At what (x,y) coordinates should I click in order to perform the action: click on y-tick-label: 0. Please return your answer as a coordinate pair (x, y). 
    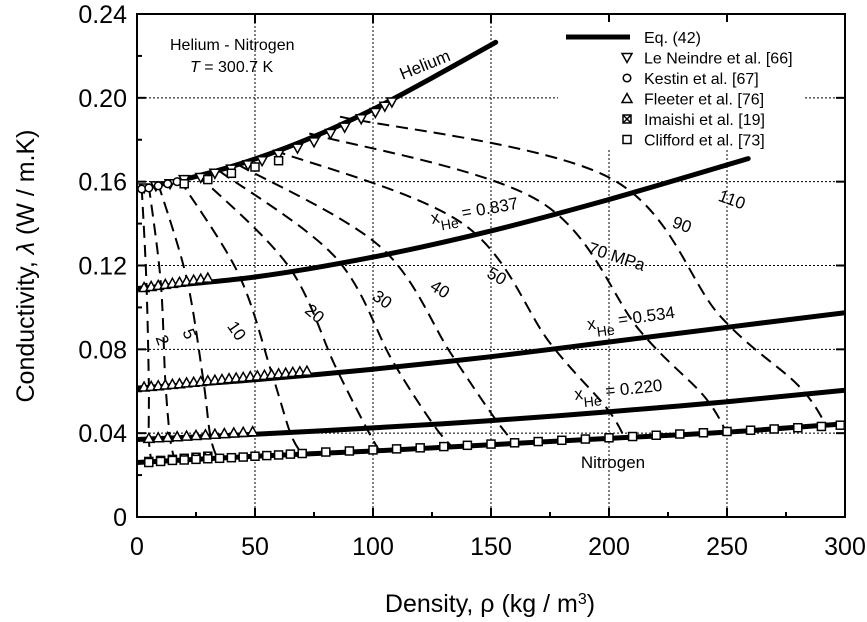
    Looking at the image, I should click on (120, 518).